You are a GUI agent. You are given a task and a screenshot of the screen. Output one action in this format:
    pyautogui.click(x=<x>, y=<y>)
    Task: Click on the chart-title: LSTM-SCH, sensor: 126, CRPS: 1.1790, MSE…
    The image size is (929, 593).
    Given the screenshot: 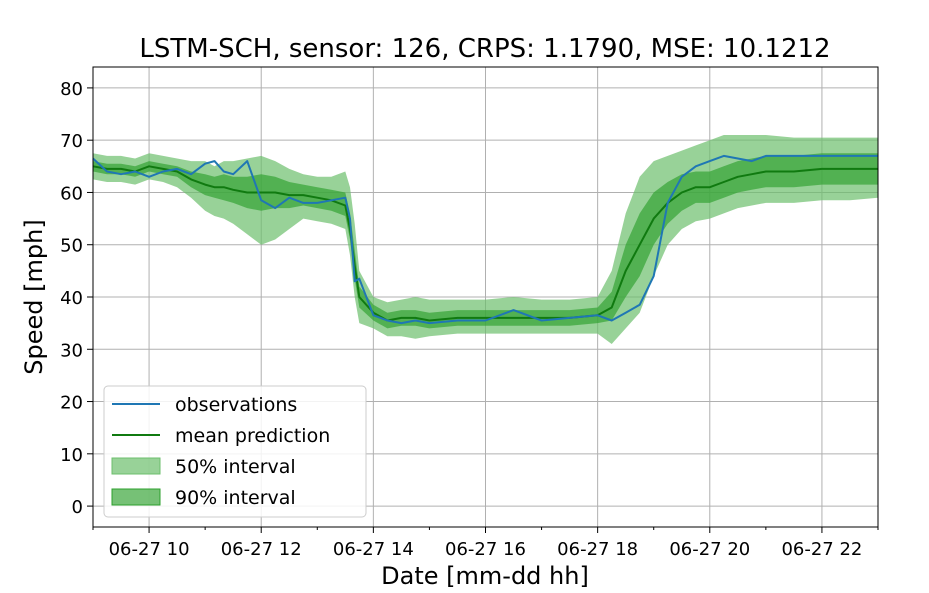 What is the action you would take?
    pyautogui.click(x=484, y=49)
    